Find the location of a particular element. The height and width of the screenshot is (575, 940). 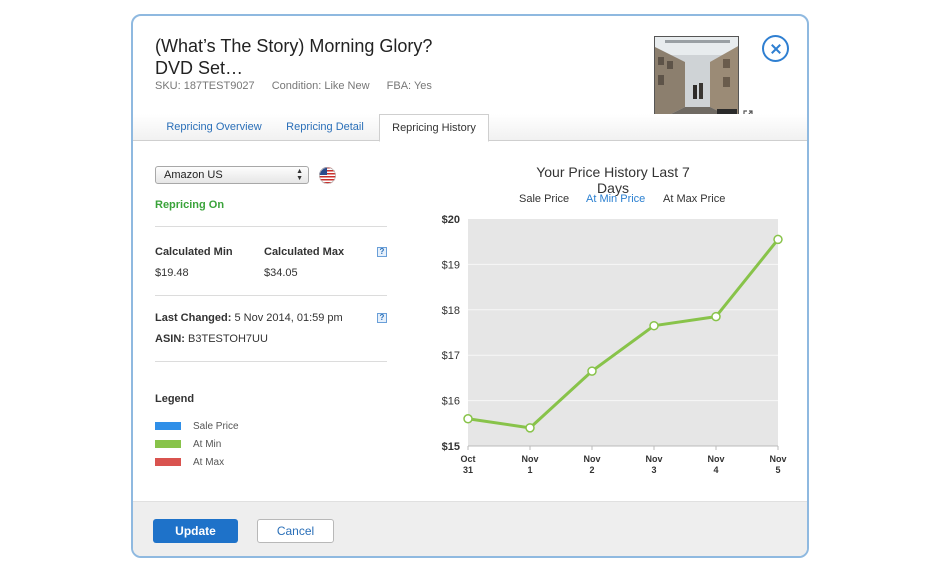

cancel-button: Cancel is located at coordinates (295, 531).